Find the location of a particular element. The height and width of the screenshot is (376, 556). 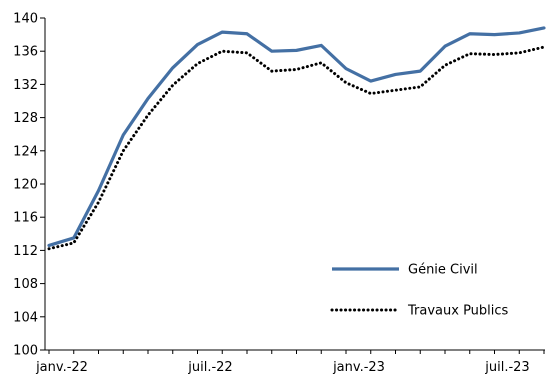

x-tick-label: janv.-22 is located at coordinates (61, 367).